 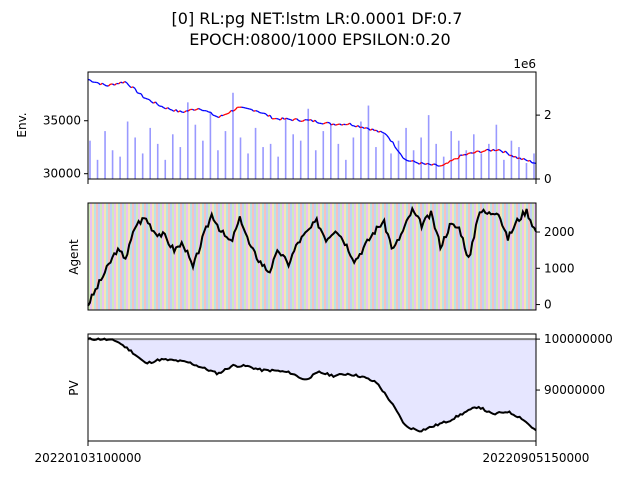 I want to click on pv-line, so click(x=312, y=385).